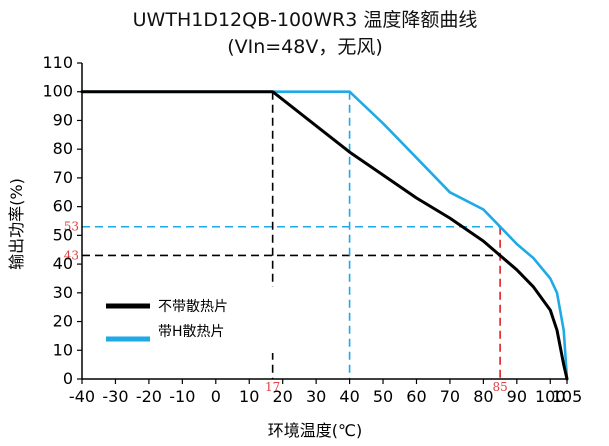 The image size is (609, 446). I want to click on ref-label-y-43: 43, so click(71, 255).